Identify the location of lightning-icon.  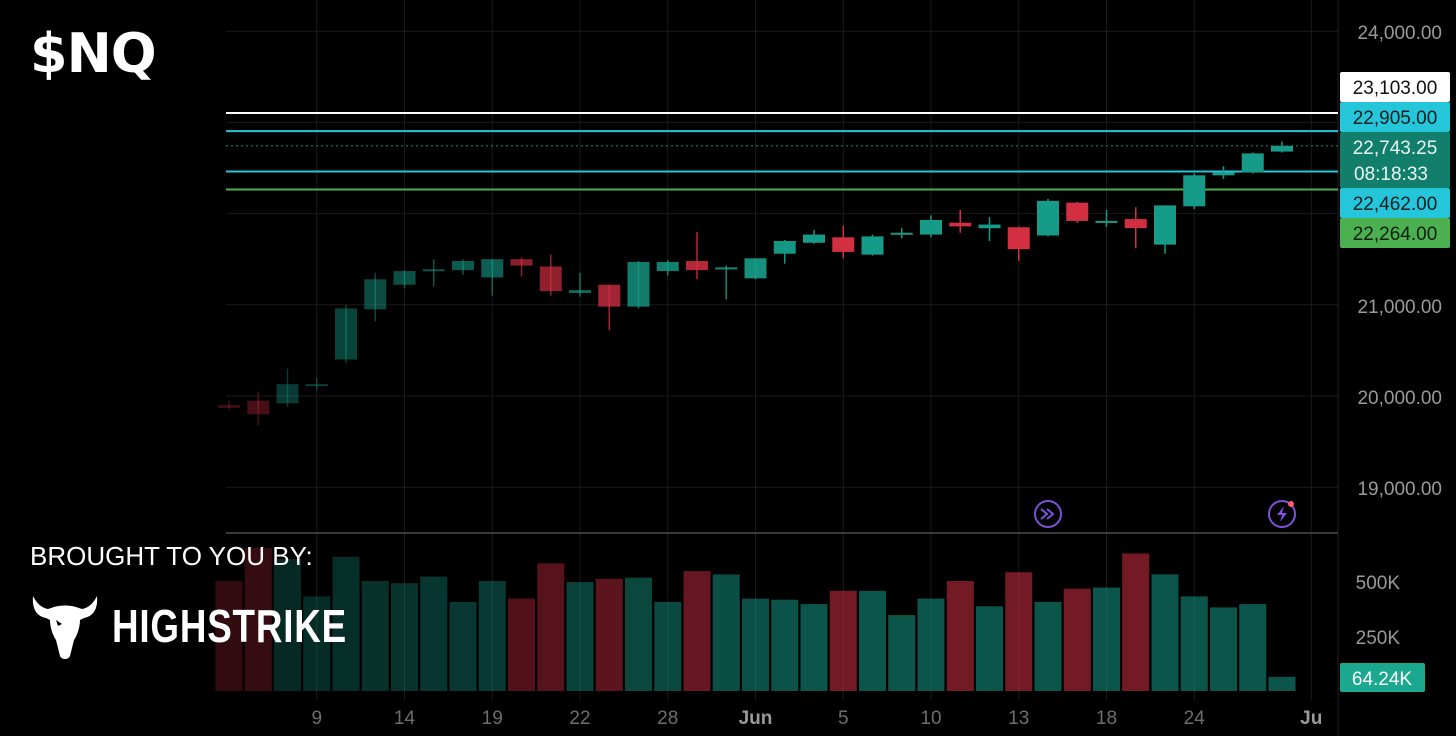
(1282, 514).